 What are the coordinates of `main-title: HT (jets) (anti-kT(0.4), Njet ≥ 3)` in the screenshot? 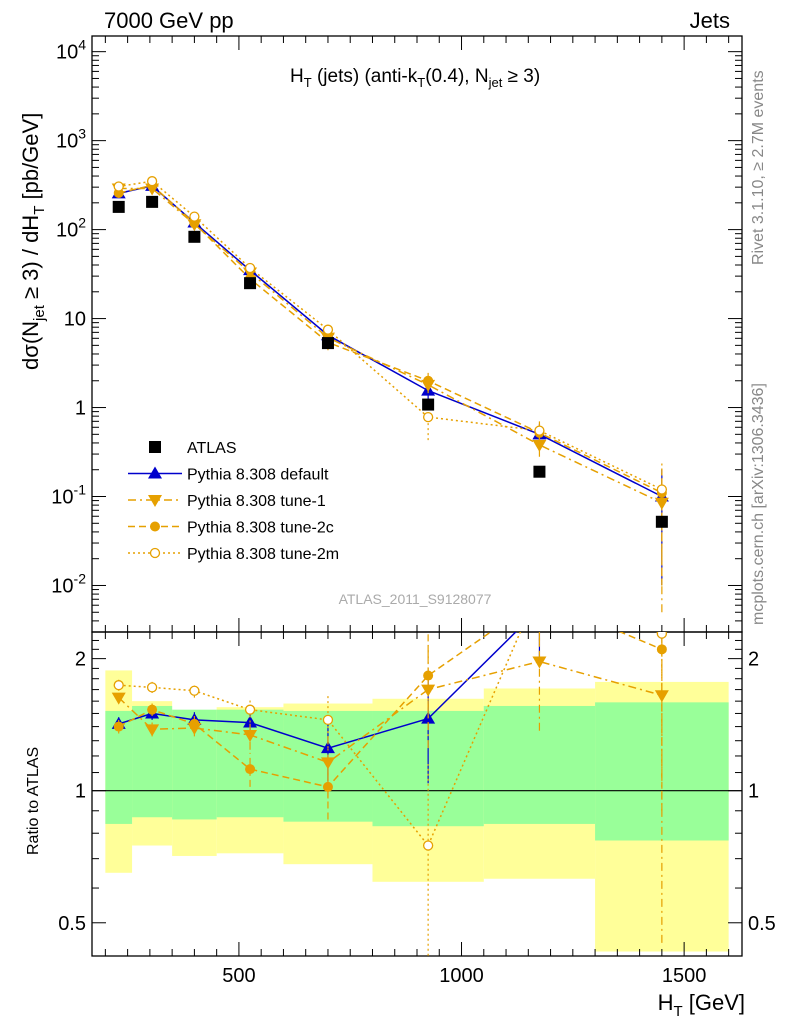 It's located at (415, 78).